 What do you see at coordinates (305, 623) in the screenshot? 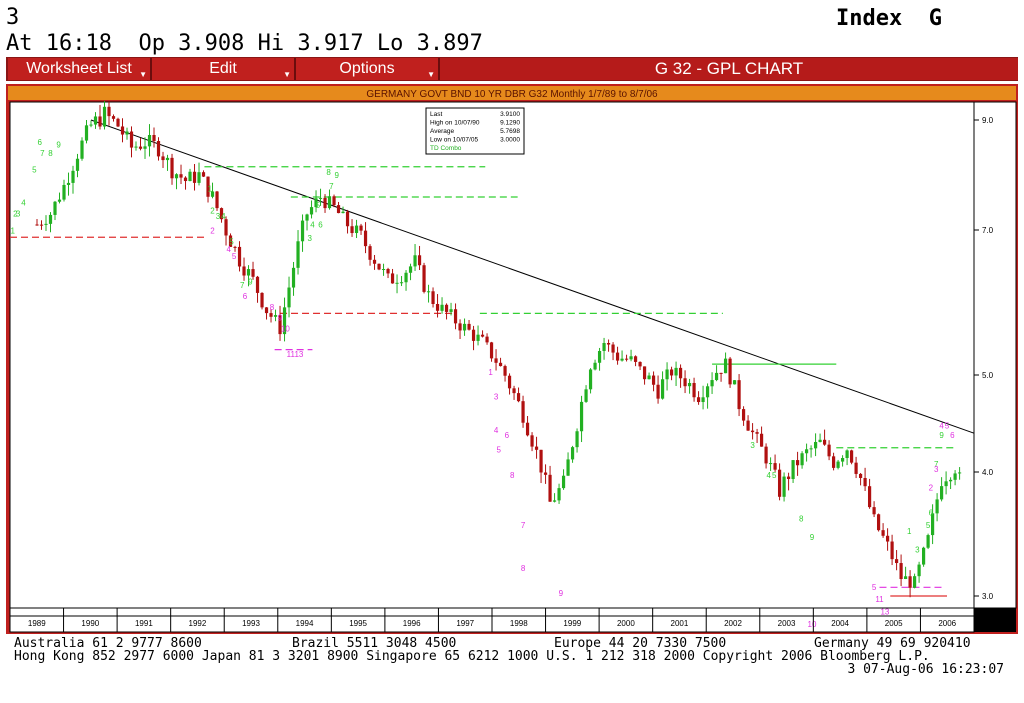
I see `x-tick-label: 1994` at bounding box center [305, 623].